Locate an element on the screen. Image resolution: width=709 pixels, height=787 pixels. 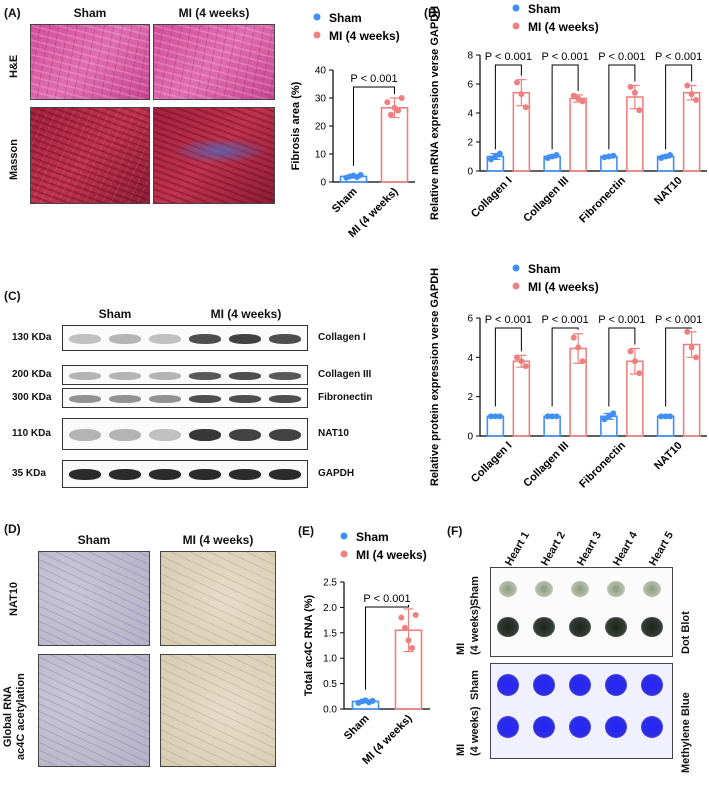
blot-protein-label: Fibronectin is located at coordinates (345, 397).